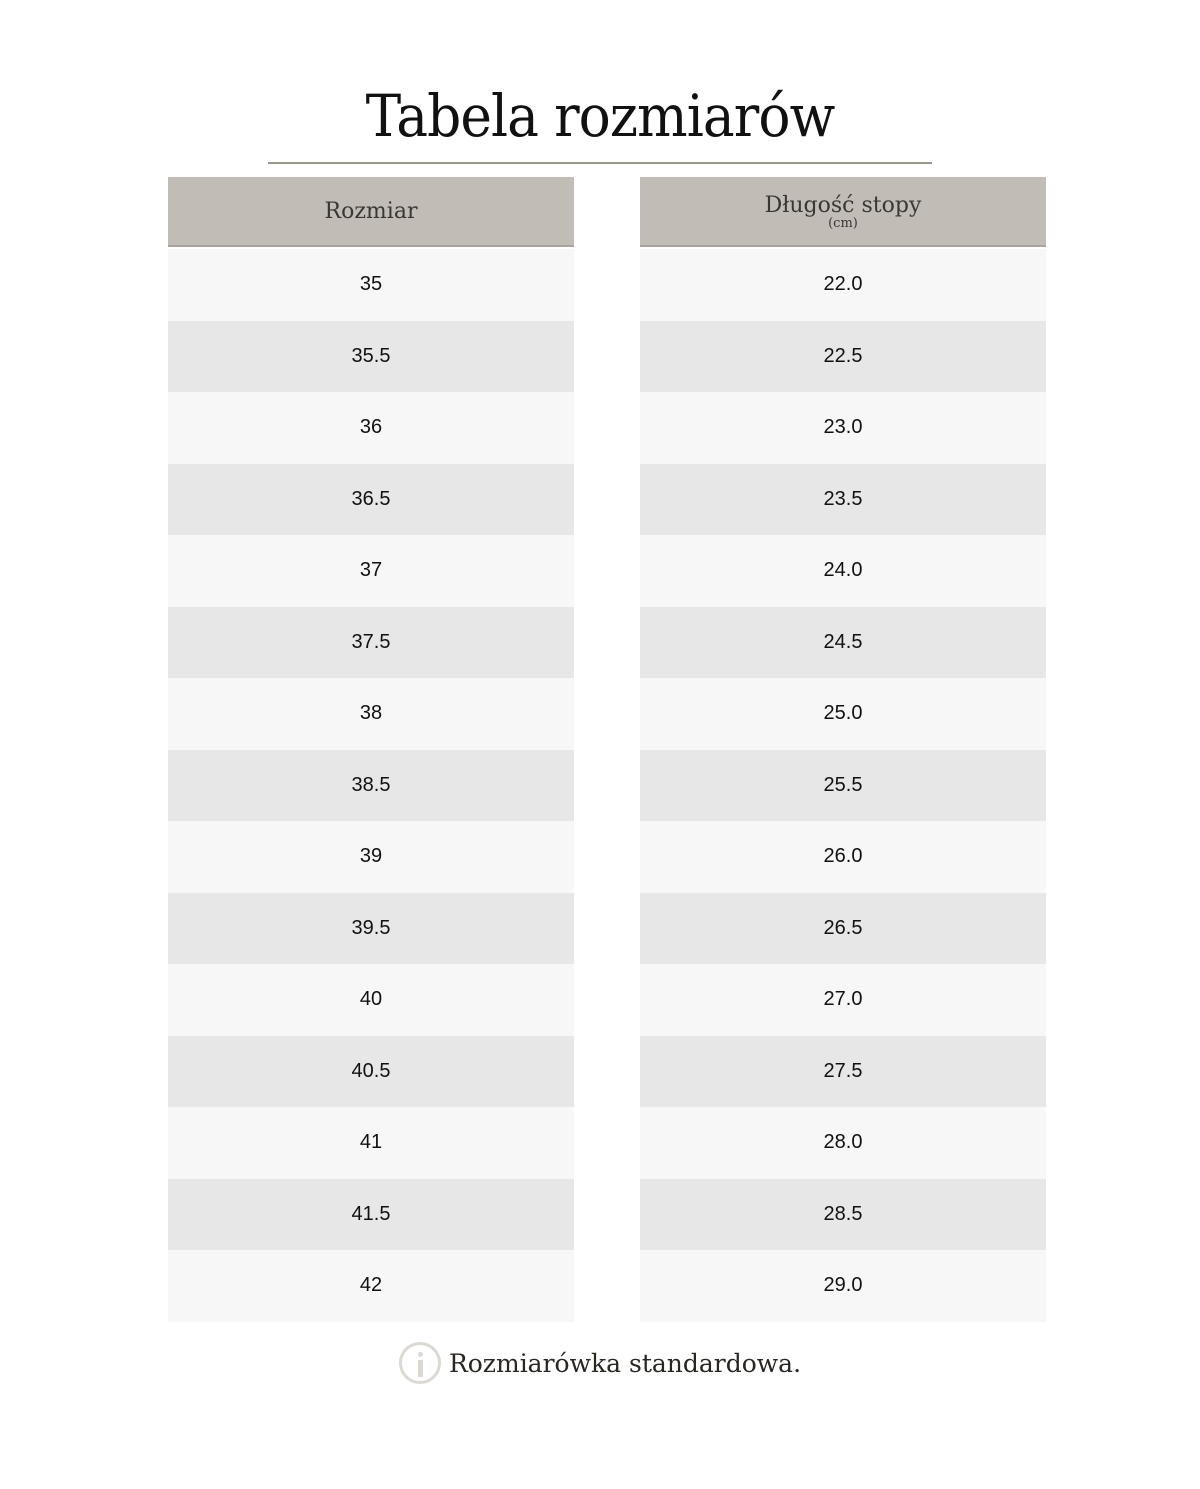 The image size is (1200, 1489). I want to click on table-row: 22.0, so click(843, 285).